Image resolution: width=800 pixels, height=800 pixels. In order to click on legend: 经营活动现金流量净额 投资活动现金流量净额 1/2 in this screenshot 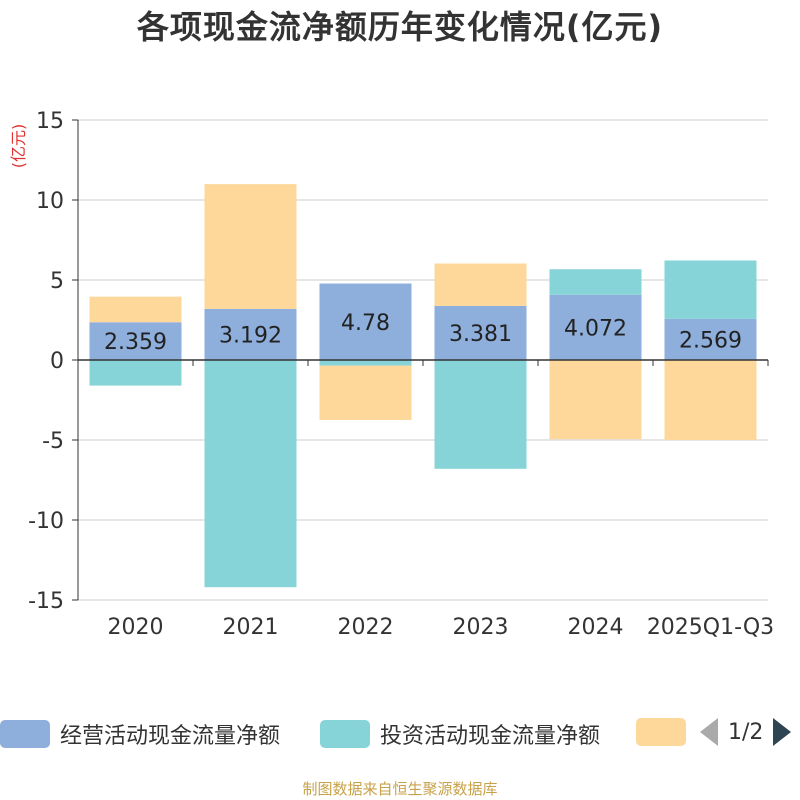, I will do `click(400, 734)`.